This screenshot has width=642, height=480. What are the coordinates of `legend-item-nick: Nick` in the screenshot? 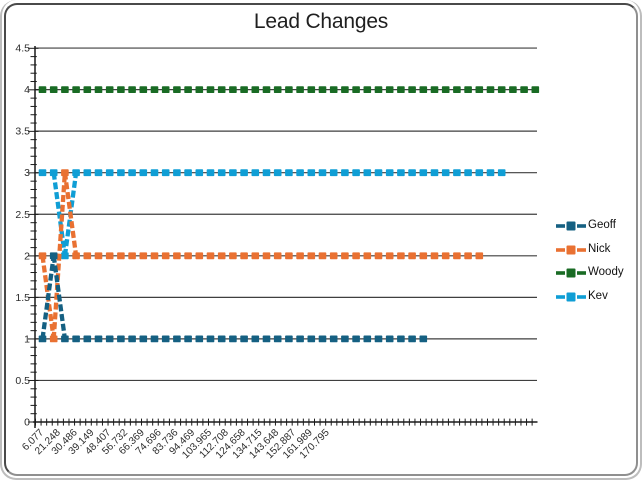 It's located at (598, 250).